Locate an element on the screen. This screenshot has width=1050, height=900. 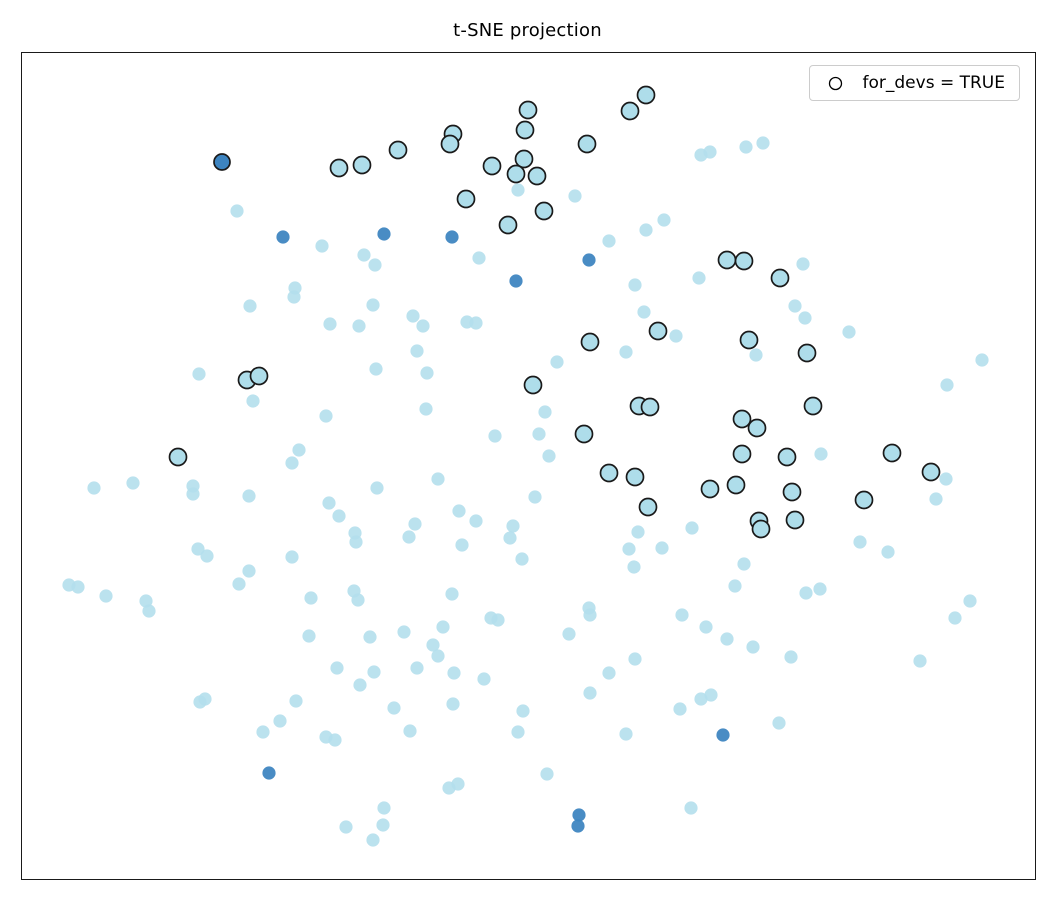
legend-marker-open-circle-icon is located at coordinates (835, 83).